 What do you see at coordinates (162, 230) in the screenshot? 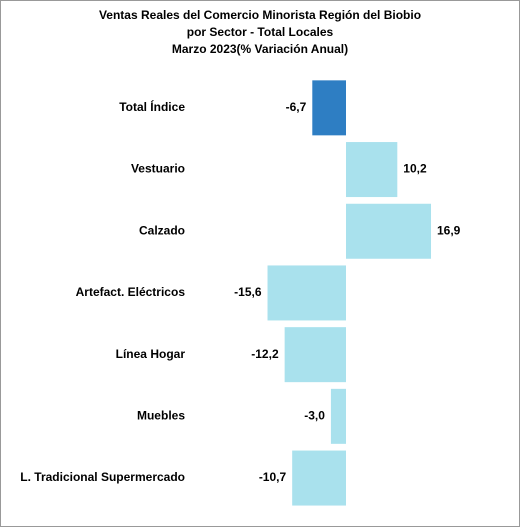
I see `category-label: Calzado` at bounding box center [162, 230].